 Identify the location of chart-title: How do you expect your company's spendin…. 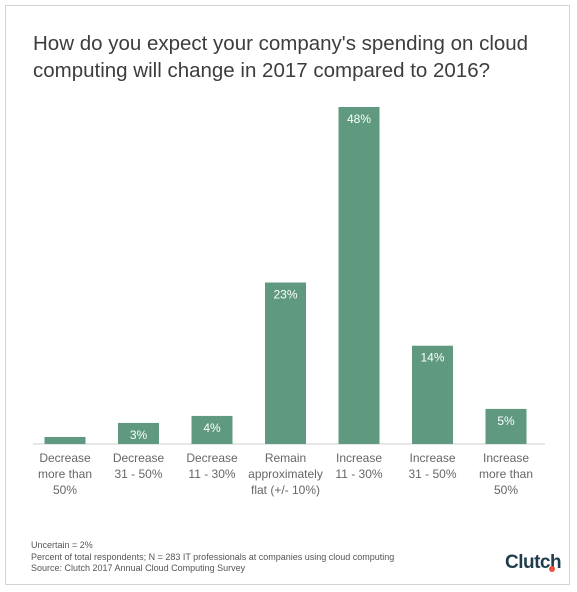
(281, 57).